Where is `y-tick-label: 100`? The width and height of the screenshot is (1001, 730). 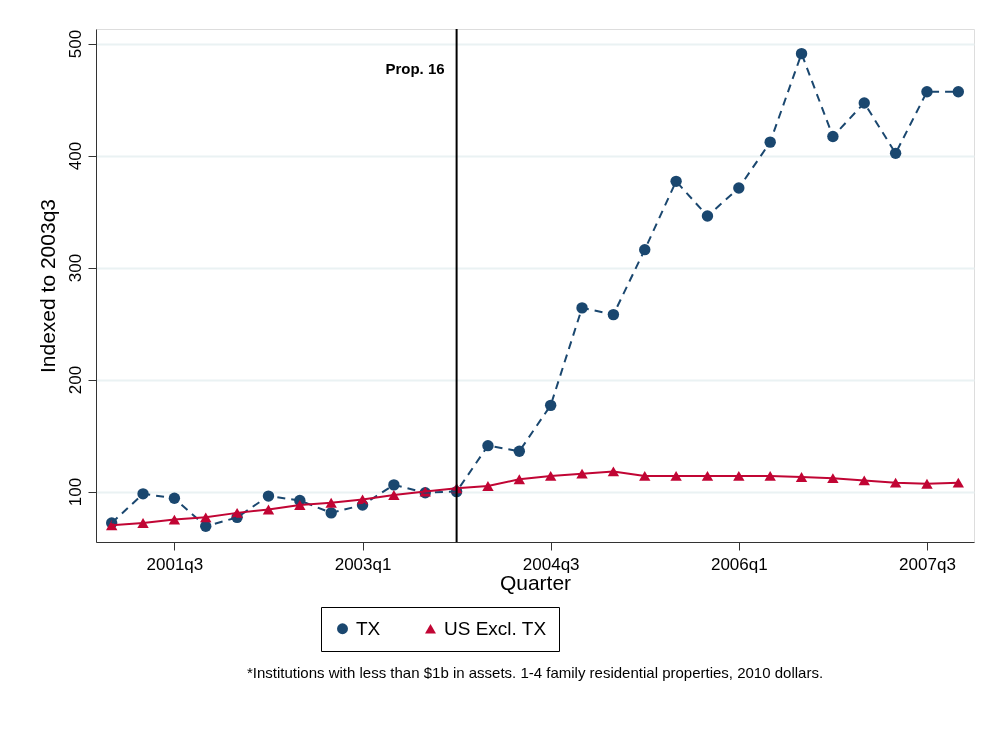
y-tick-label: 100 is located at coordinates (75, 492).